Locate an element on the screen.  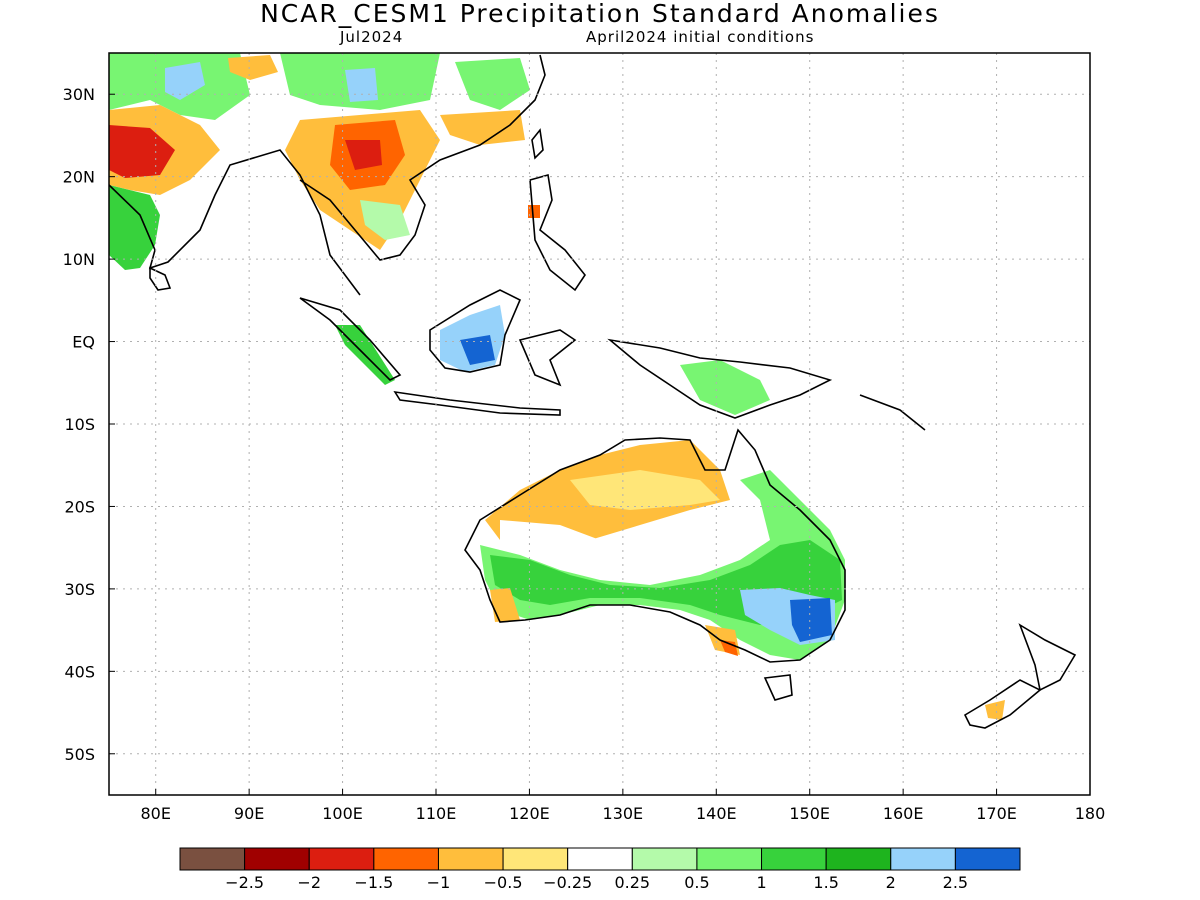
colorbar: −2.5 −2 −1.5 −1 −0.5 −0.25 0.25 0.5 1 1.5 2 2.5 is located at coordinates (600, 869).